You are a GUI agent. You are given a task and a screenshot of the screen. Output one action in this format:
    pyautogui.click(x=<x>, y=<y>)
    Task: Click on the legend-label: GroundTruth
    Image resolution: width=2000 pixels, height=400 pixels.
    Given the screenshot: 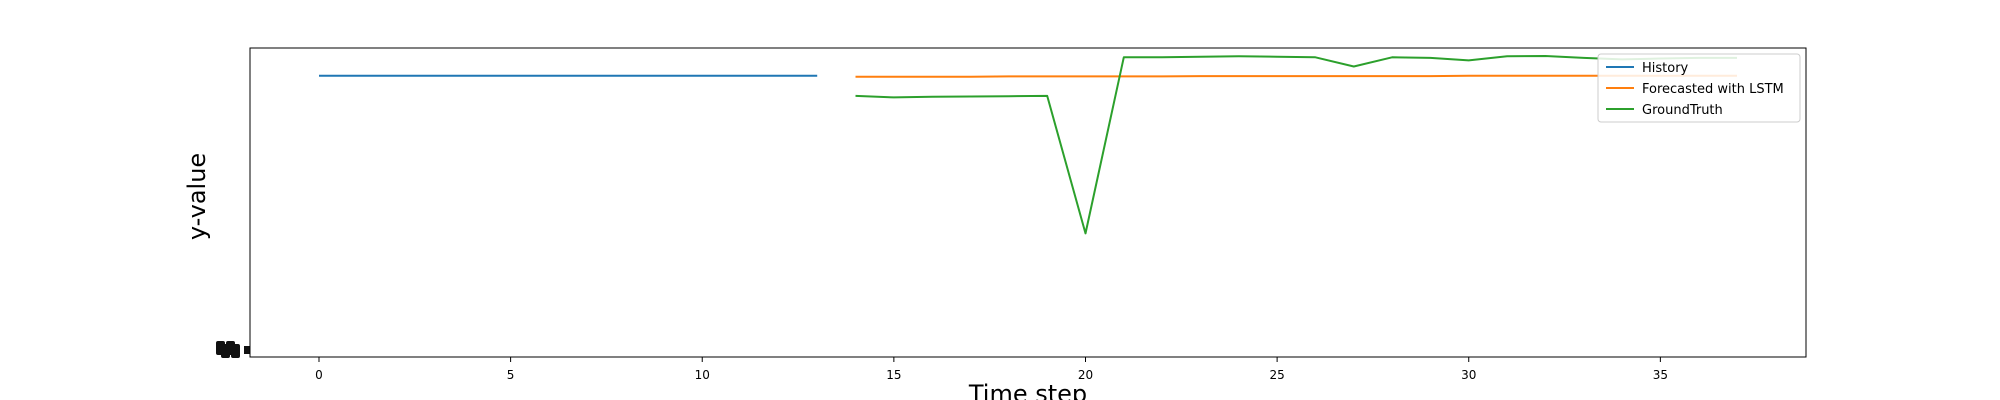 What is the action you would take?
    pyautogui.click(x=1682, y=110)
    